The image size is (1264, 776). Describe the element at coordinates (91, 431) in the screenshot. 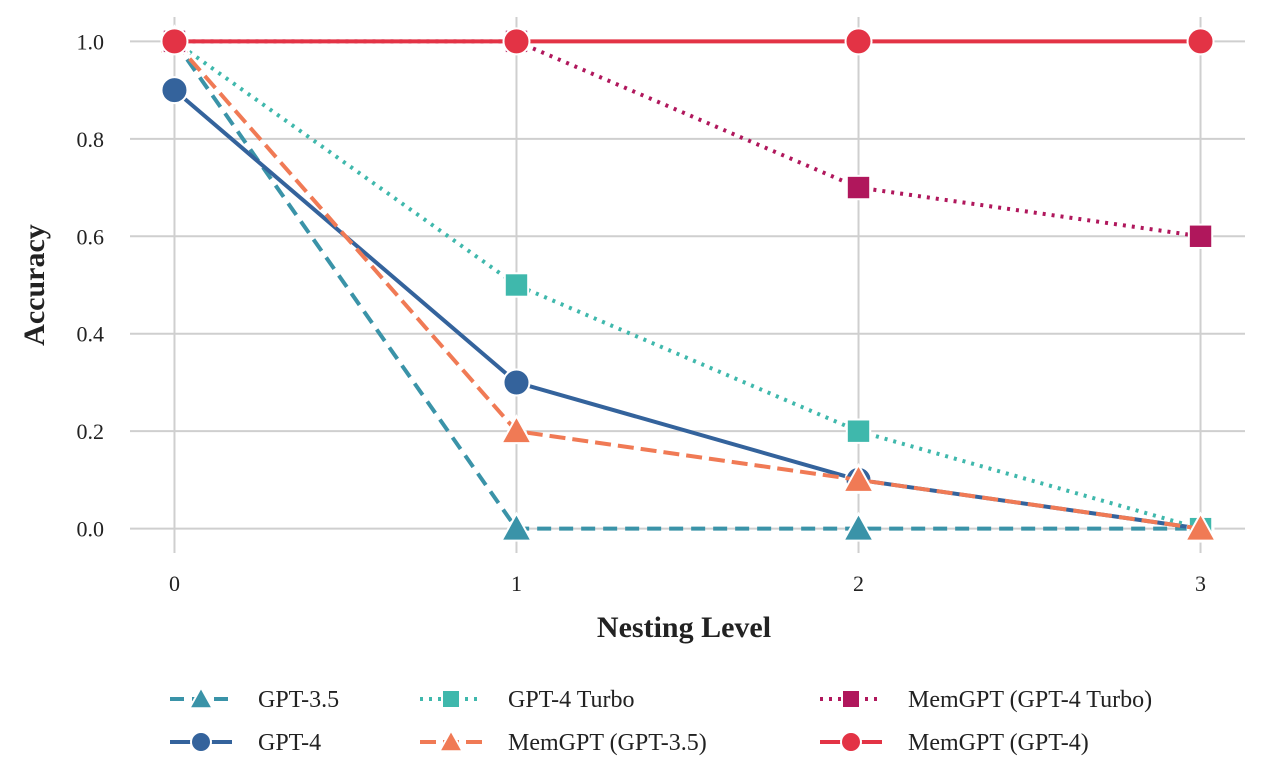

I see `y-tick-label: 0.2` at that location.